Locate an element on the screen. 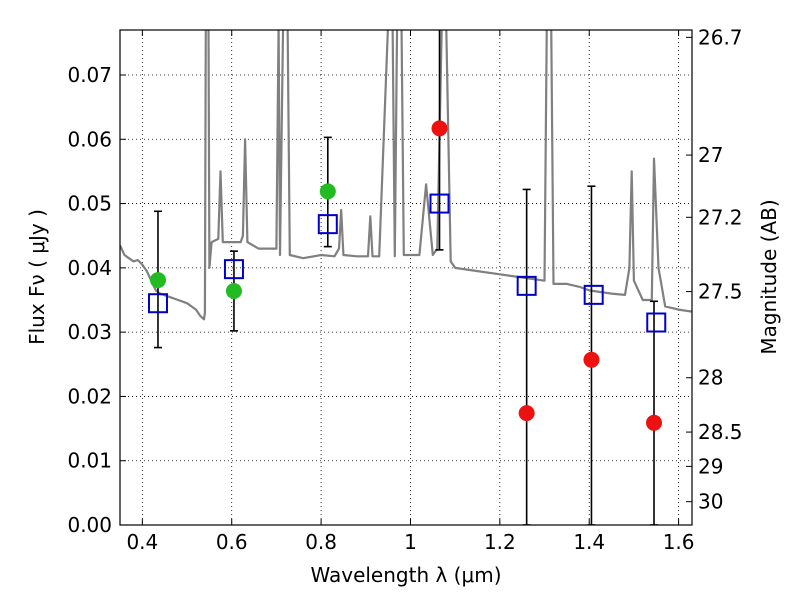 The height and width of the screenshot is (600, 800). x-tick-label: 1.6 is located at coordinates (679, 542).